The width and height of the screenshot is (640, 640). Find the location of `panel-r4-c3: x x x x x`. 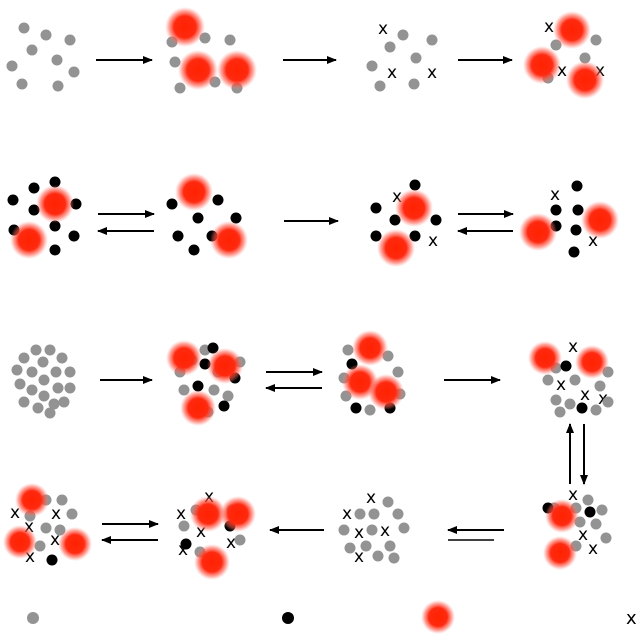

panel-r4-c3: x x x x x is located at coordinates (374, 527).